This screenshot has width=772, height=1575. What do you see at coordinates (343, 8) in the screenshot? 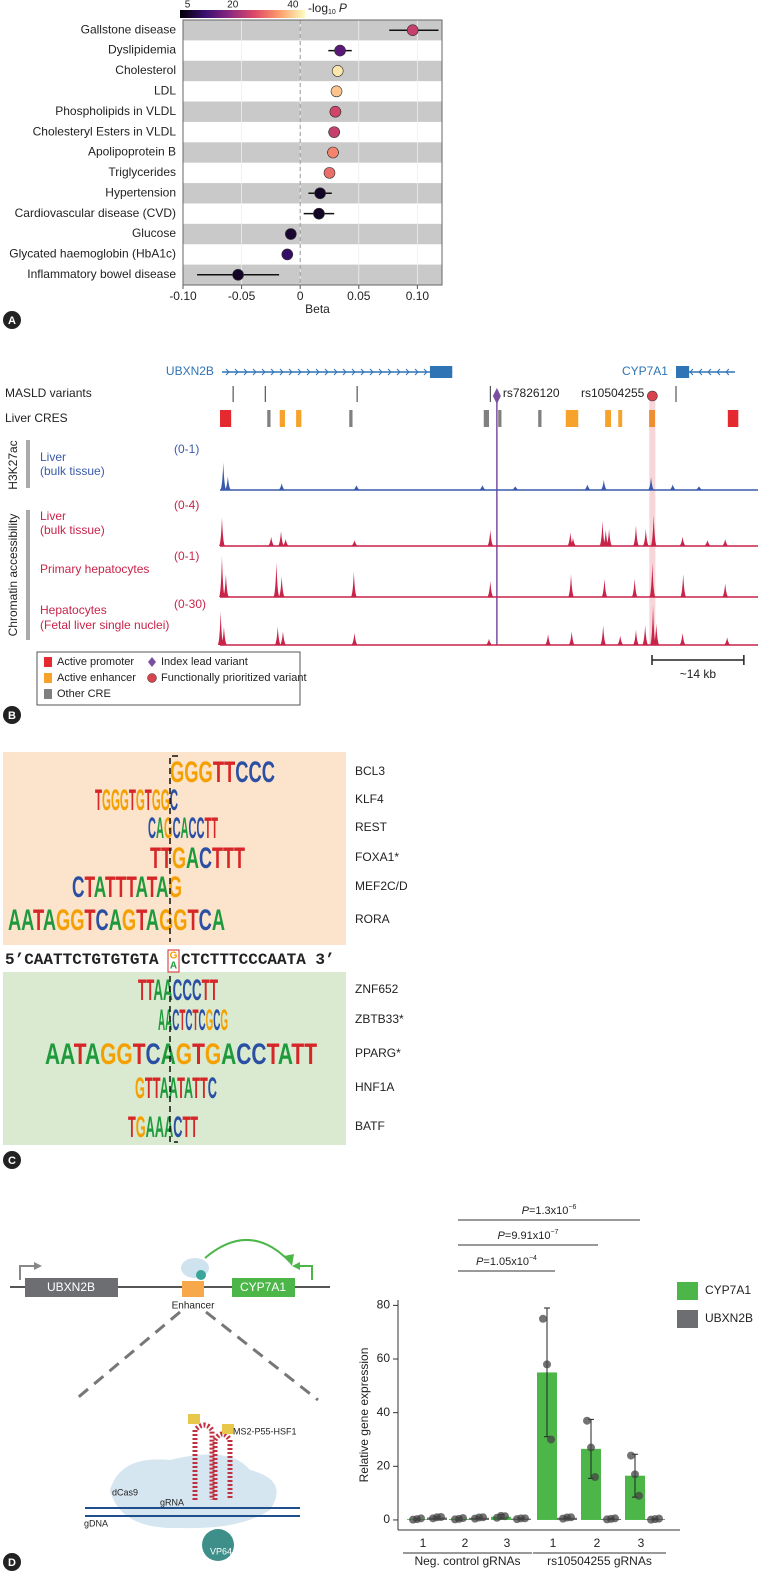
I see `label-part: P` at bounding box center [343, 8].